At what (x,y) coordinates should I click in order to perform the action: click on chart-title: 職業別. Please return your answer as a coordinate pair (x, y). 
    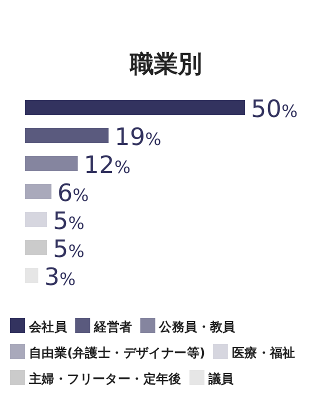
    Looking at the image, I should click on (165, 64).